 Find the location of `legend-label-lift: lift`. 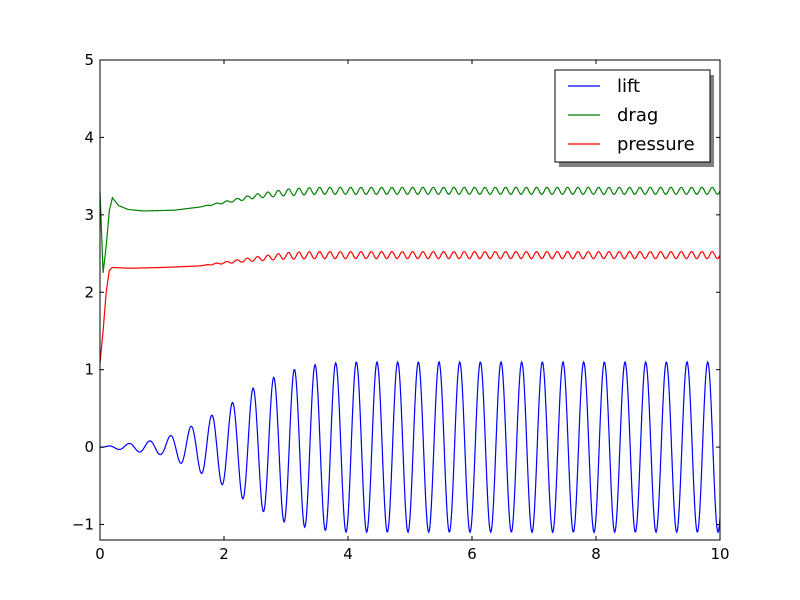

legend-label-lift: lift is located at coordinates (628, 86).